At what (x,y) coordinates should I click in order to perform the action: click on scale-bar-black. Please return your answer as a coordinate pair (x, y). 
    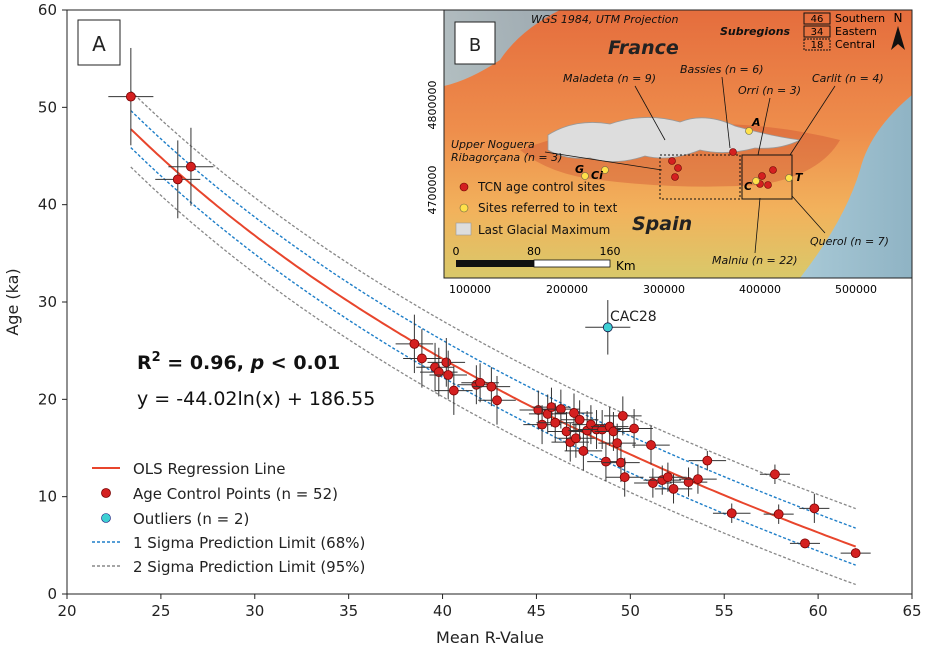
    Looking at the image, I should click on (495, 263).